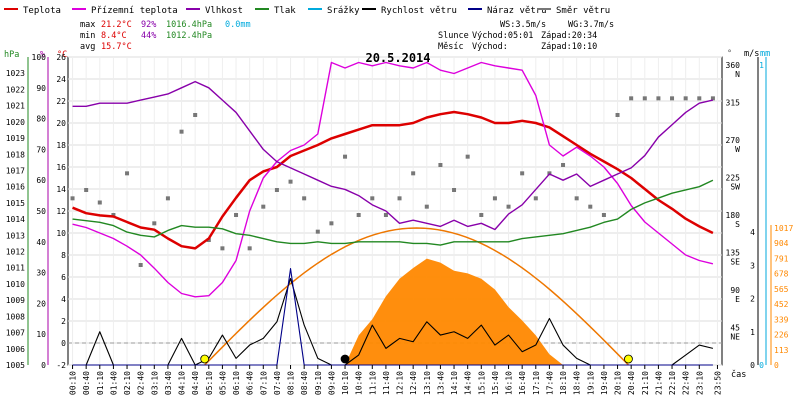 The width and height of the screenshot is (800, 400). I want to click on tick-label-solar: 0, so click(776, 365).